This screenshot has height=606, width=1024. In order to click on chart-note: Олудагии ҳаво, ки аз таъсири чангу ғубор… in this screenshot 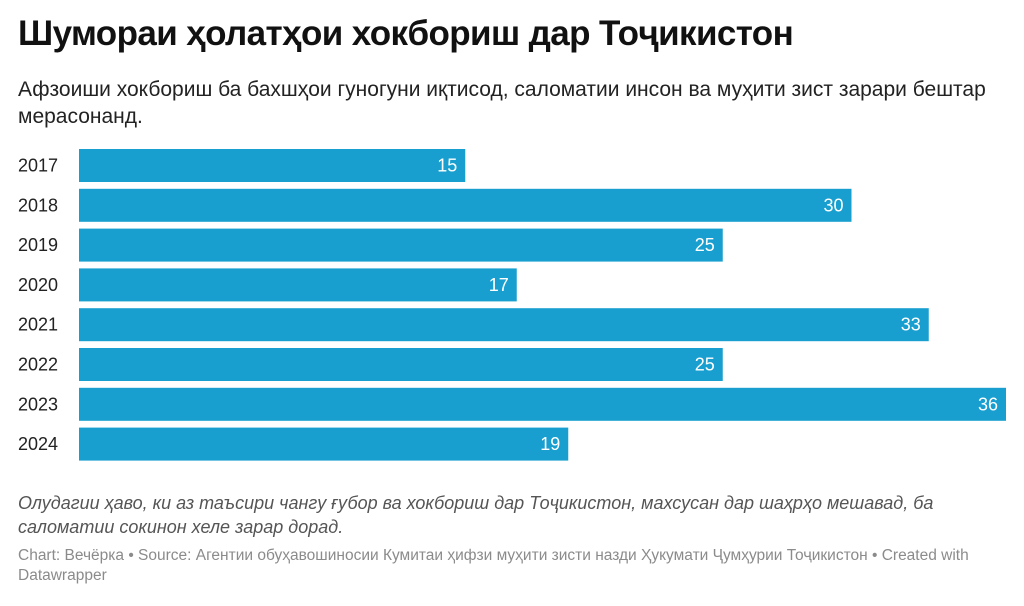, I will do `click(476, 515)`.